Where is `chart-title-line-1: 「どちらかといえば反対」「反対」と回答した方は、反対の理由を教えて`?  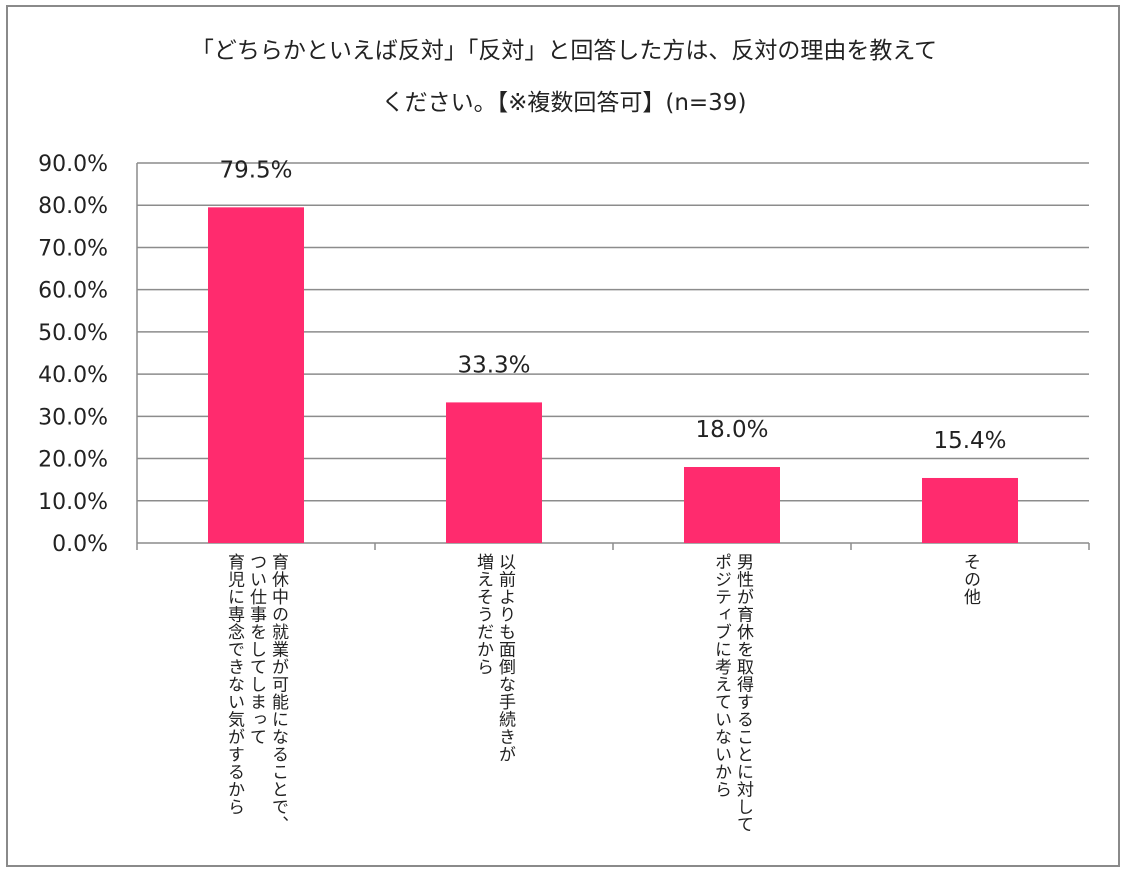 chart-title-line-1: 「どちらかといえば反対」「反対」と回答した方は、反対の理由を教えて is located at coordinates (564, 51).